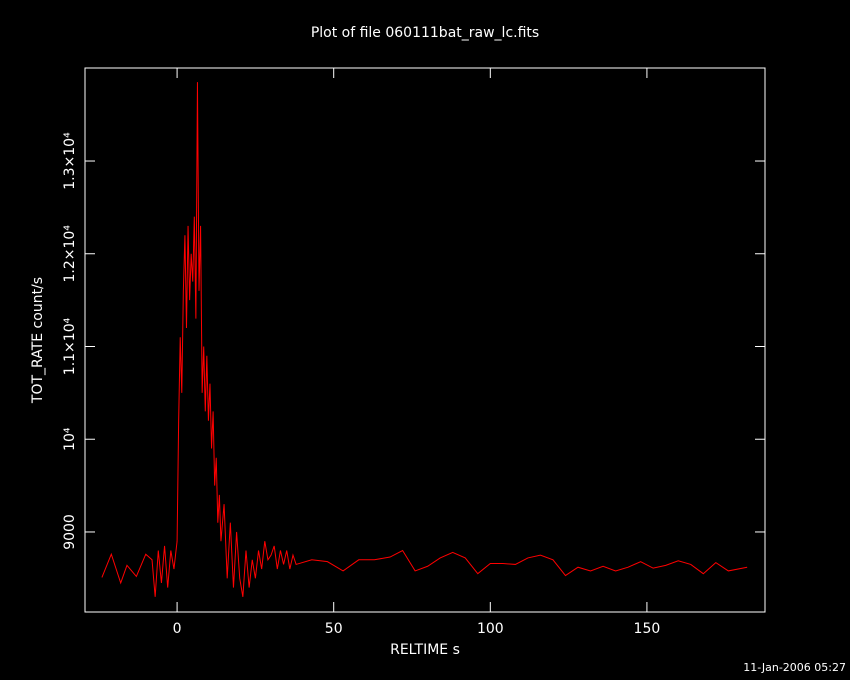  Describe the element at coordinates (70, 161) in the screenshot. I see `y-tick-label: 1.3×10⁴` at that location.